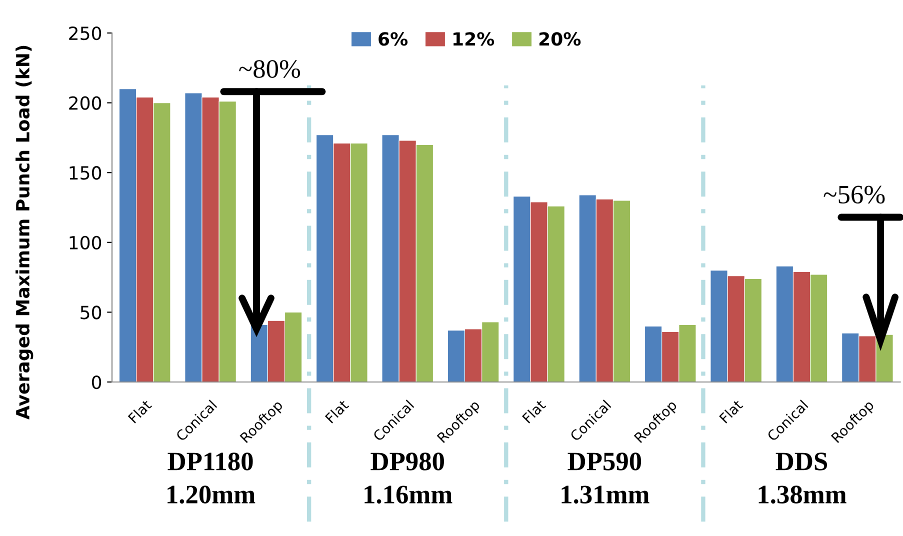  Describe the element at coordinates (91, 313) in the screenshot. I see `y-tick-label: 50` at that location.